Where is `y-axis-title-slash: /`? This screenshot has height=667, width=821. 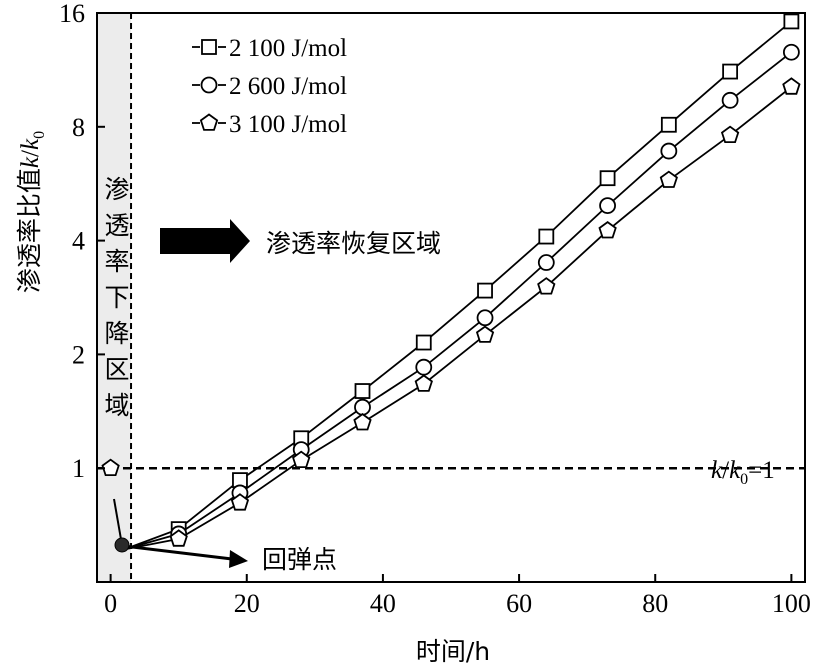 y-axis-title-slash: / is located at coordinates (30, 153).